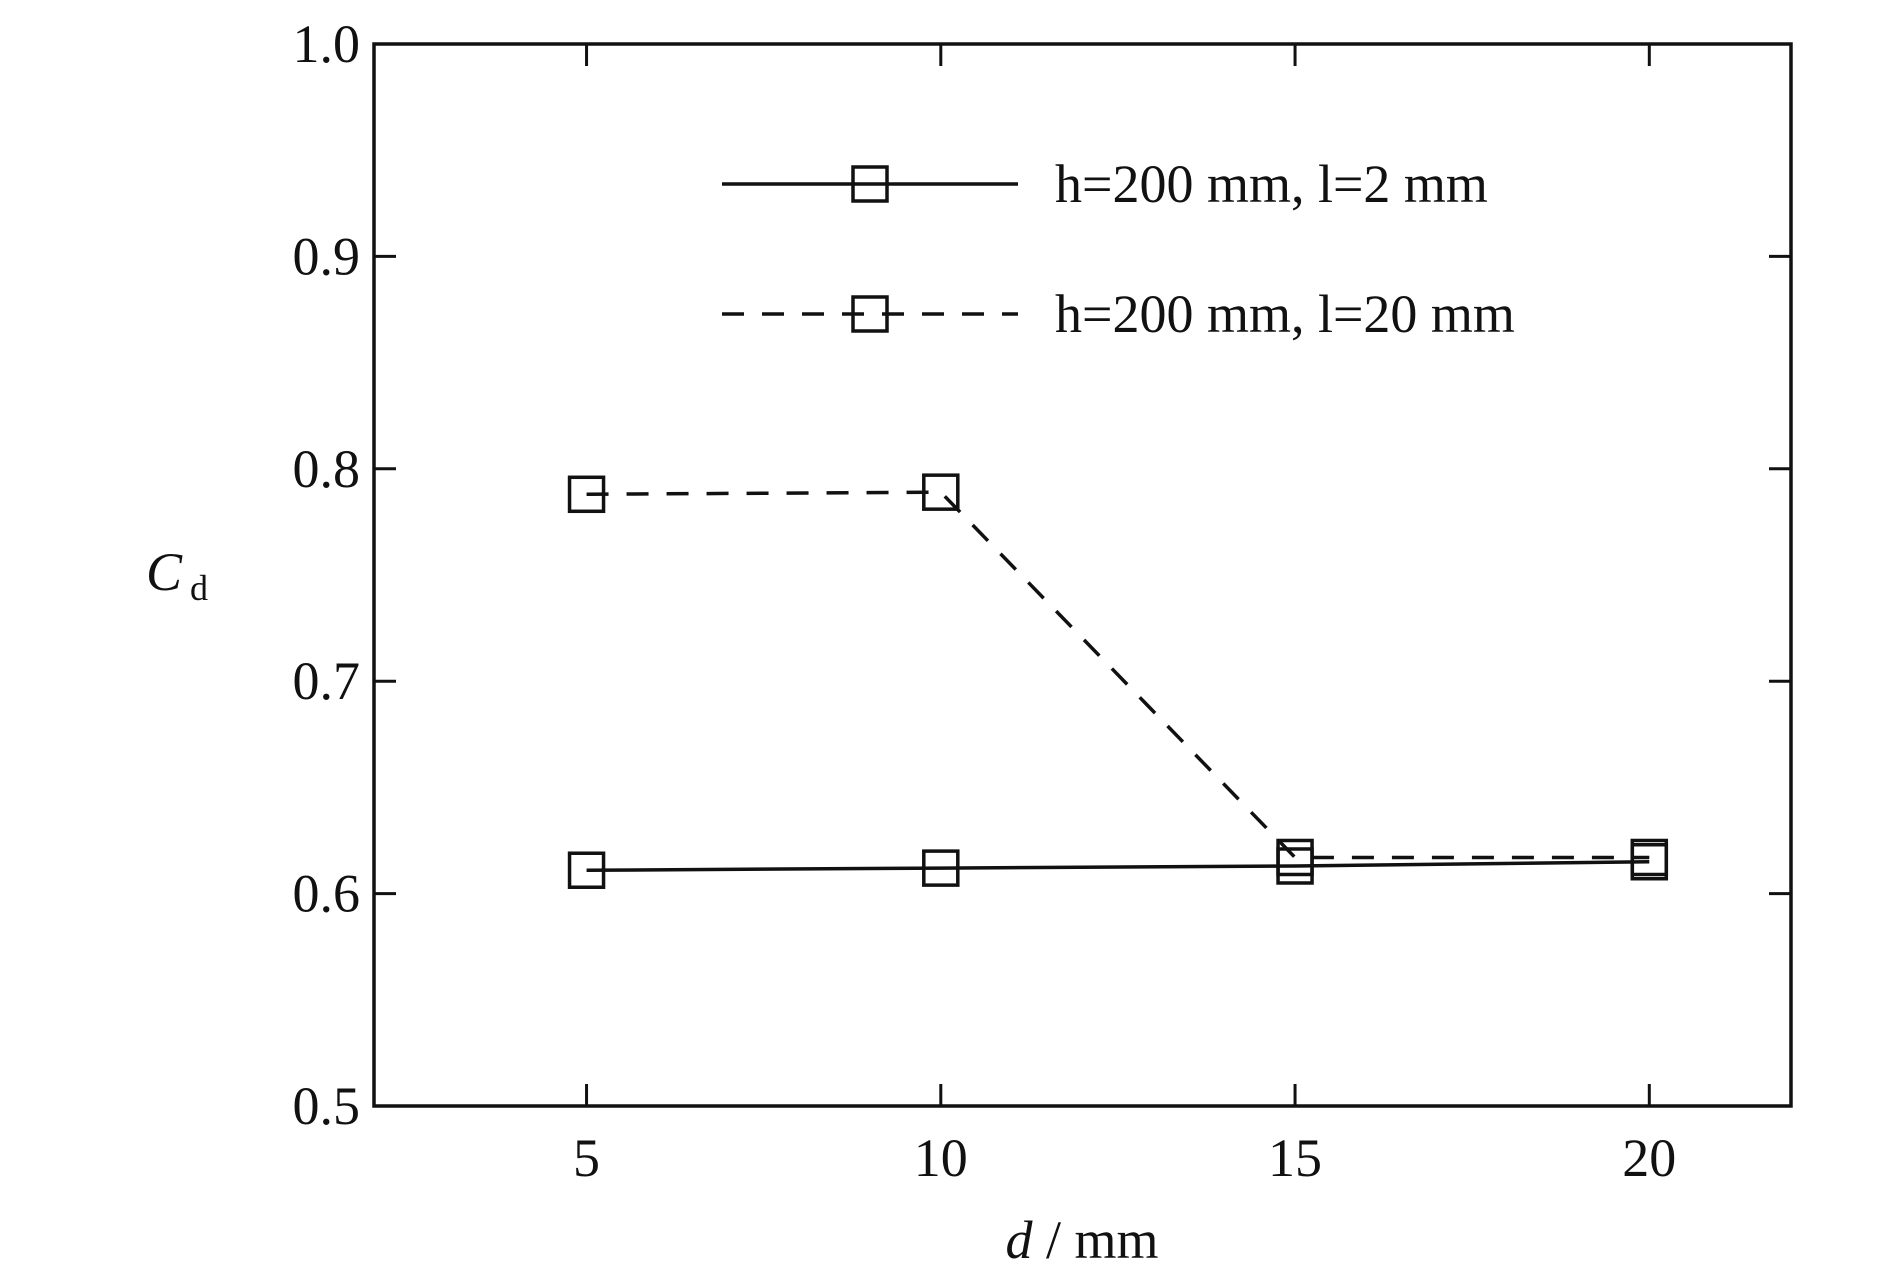 The image size is (1879, 1287). Describe the element at coordinates (1081, 1240) in the screenshot. I see `x-axis-label: d / mm` at that location.